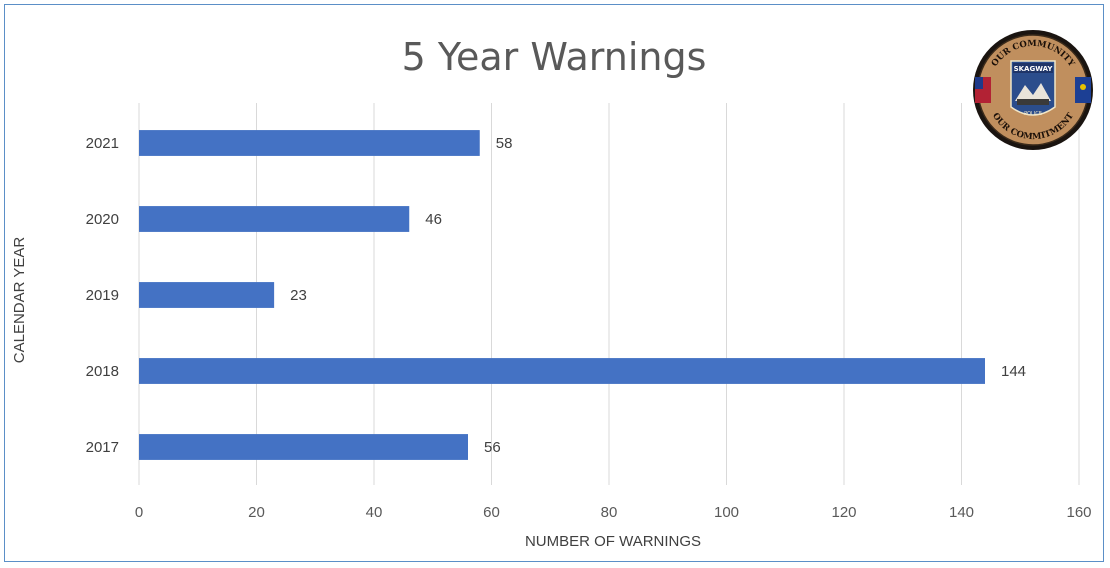 The height and width of the screenshot is (568, 1110). I want to click on bar-2019, so click(206, 295).